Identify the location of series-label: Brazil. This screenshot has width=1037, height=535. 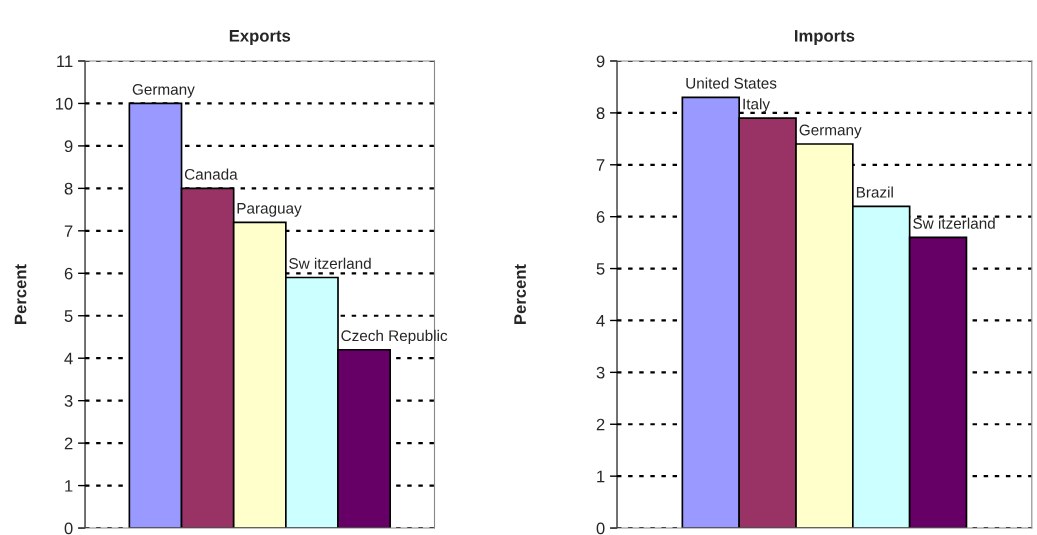
(874, 192).